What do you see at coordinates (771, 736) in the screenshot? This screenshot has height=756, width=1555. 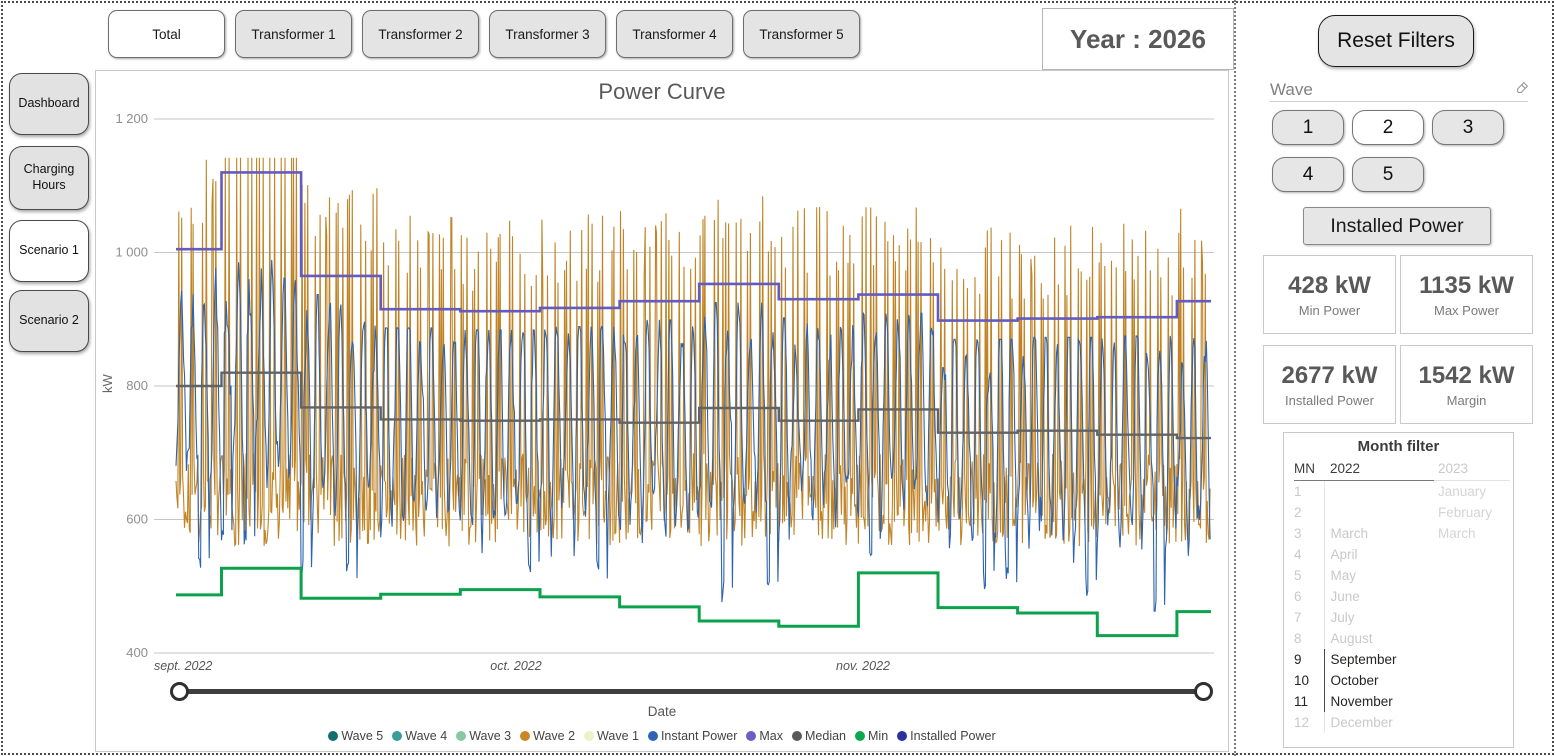 I see `legend-label: Max` at bounding box center [771, 736].